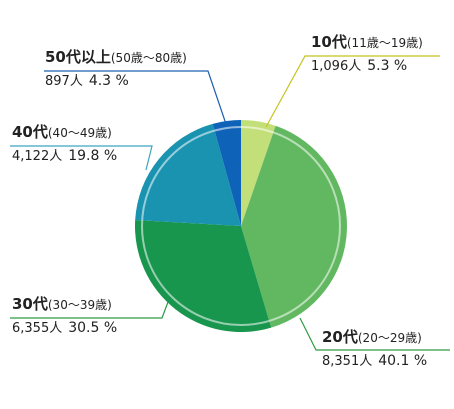  What do you see at coordinates (64, 81) in the screenshot?
I see `label-fifties-plus-count: 897人` at bounding box center [64, 81].